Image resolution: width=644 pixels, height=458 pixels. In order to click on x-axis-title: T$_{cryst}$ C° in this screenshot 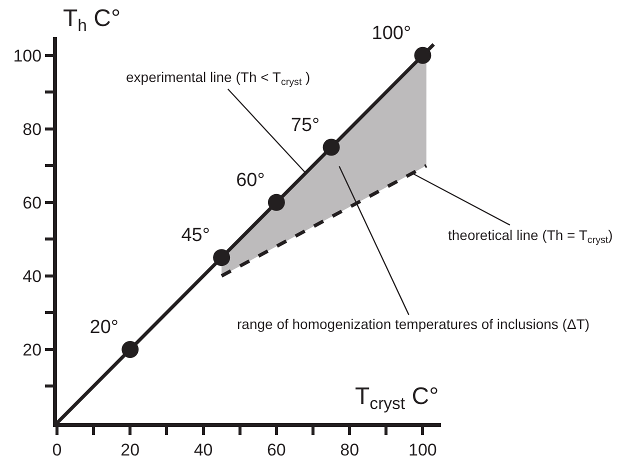, I will do `click(397, 398)`.